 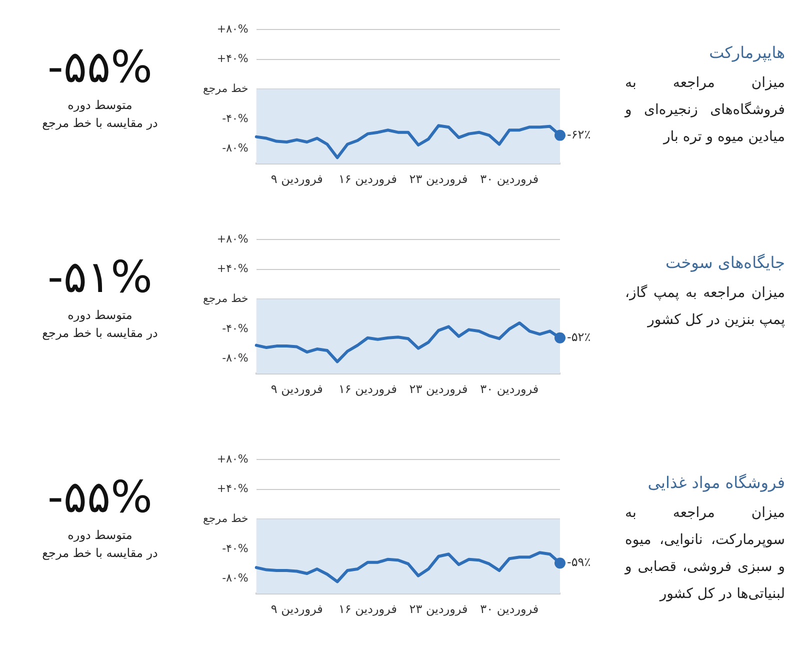 I want to click on text: هایپرمارکت, so click(x=746, y=52).